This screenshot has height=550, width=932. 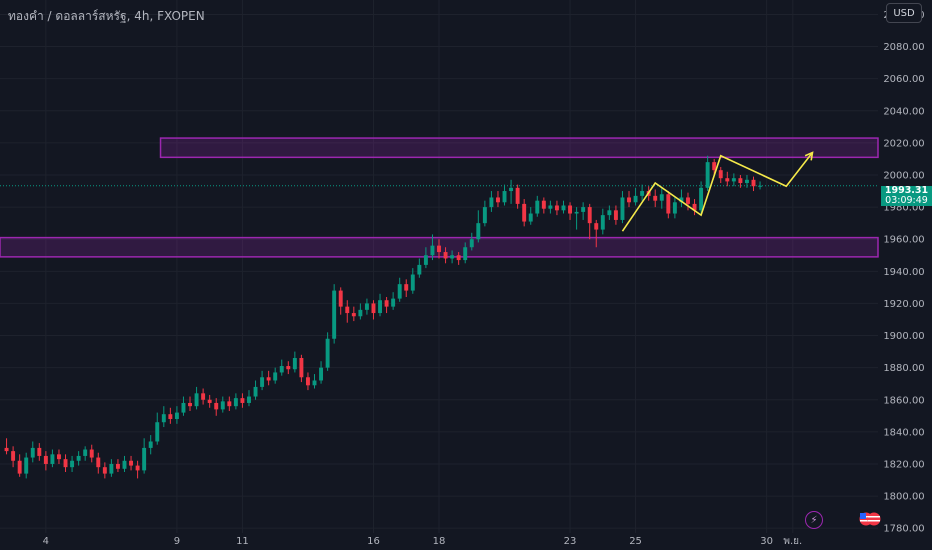 What do you see at coordinates (423, 541) in the screenshot?
I see `time-axis: 4 9 11 16 18 23 25 30 พ.ย.` at bounding box center [423, 541].